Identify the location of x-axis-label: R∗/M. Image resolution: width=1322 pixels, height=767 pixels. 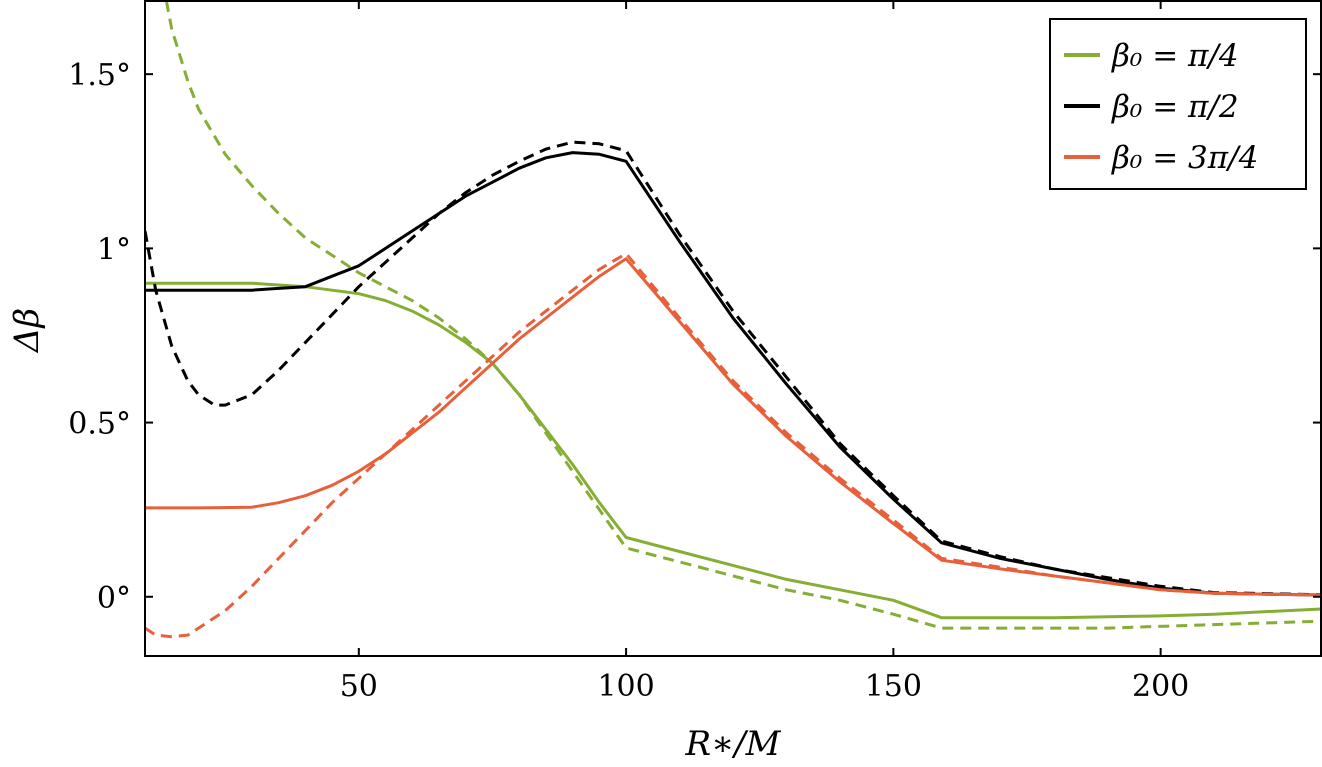
(733, 744).